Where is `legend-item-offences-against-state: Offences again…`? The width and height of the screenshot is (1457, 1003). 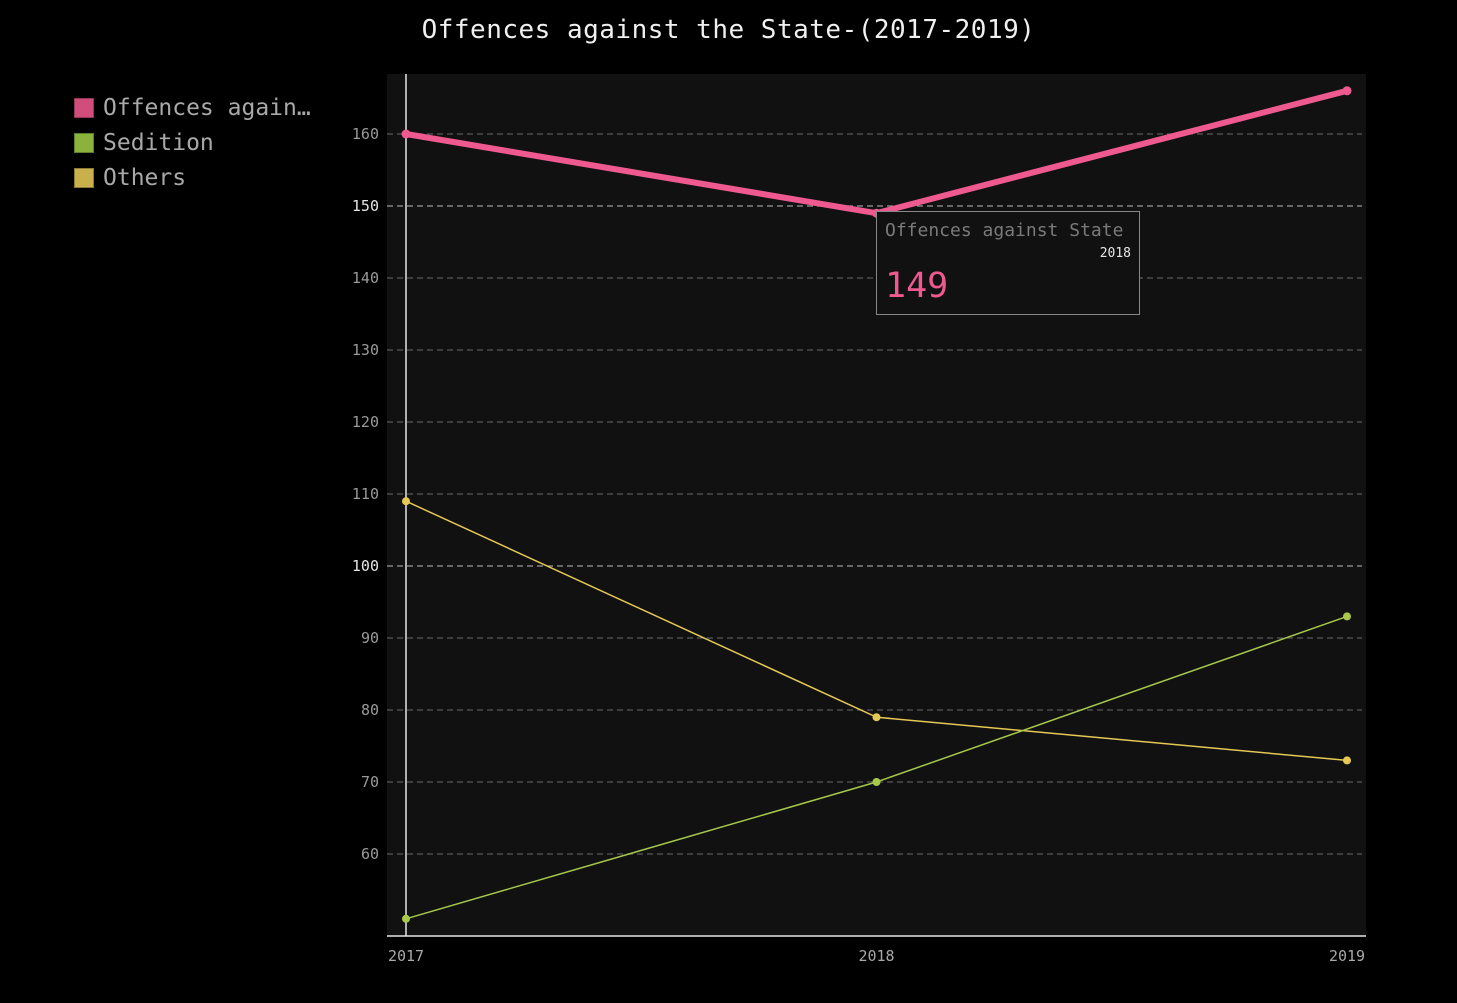
legend-item-offences-against-state: Offences again… is located at coordinates (192, 107).